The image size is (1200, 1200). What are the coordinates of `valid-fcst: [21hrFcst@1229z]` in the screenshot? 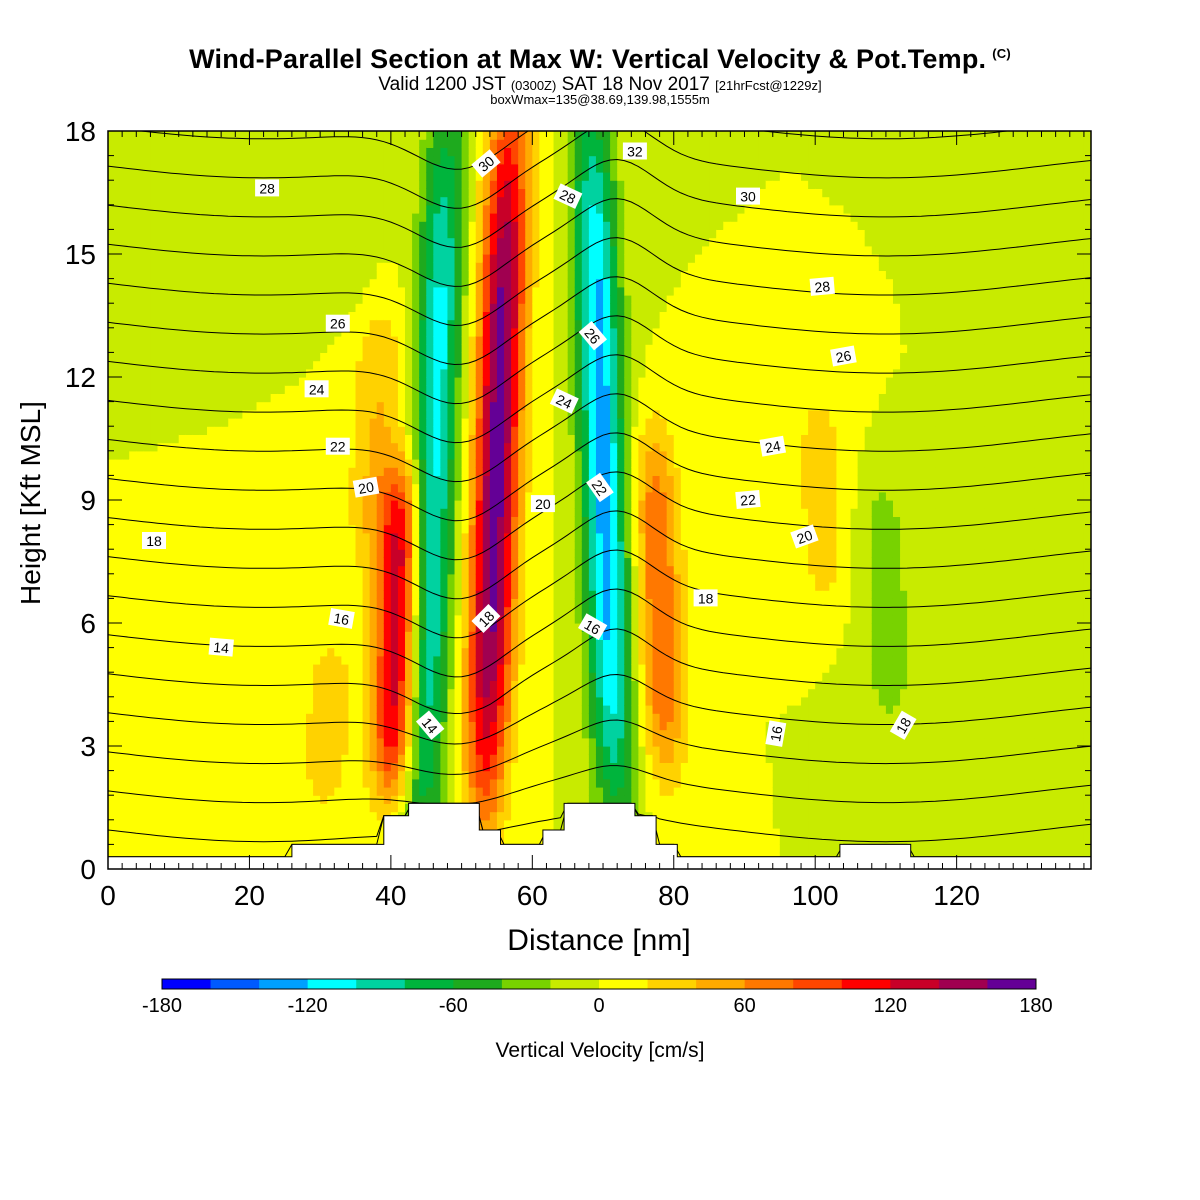 It's located at (768, 85).